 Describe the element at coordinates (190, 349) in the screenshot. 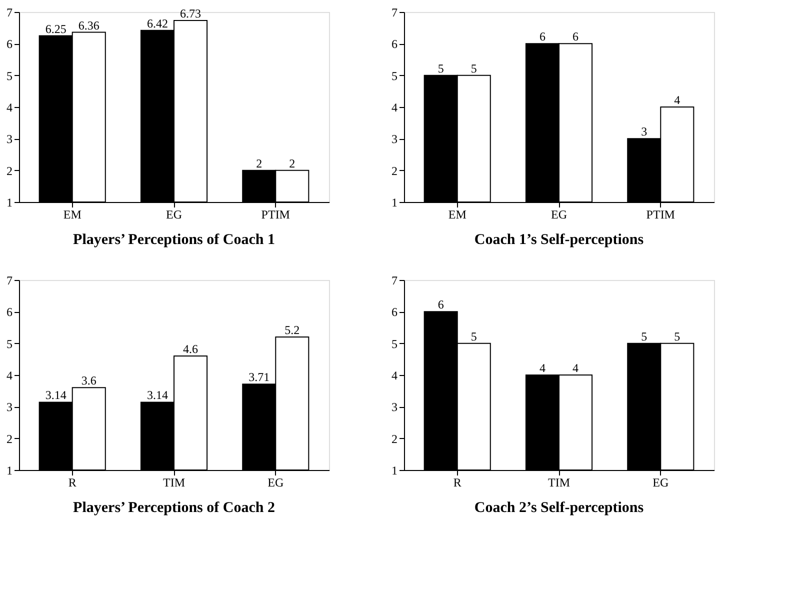

I see `data-label: 4.6` at that location.